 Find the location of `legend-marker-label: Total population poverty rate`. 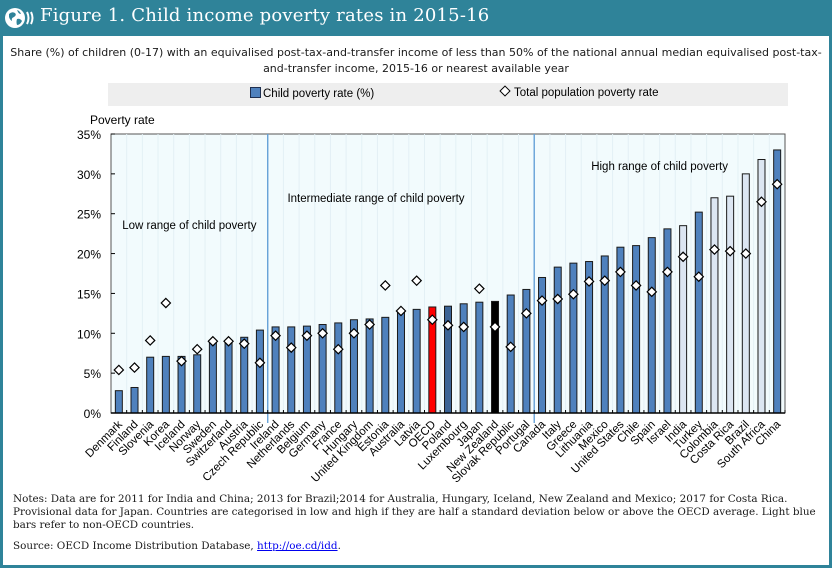

legend-marker-label: Total population poverty rate is located at coordinates (586, 93).